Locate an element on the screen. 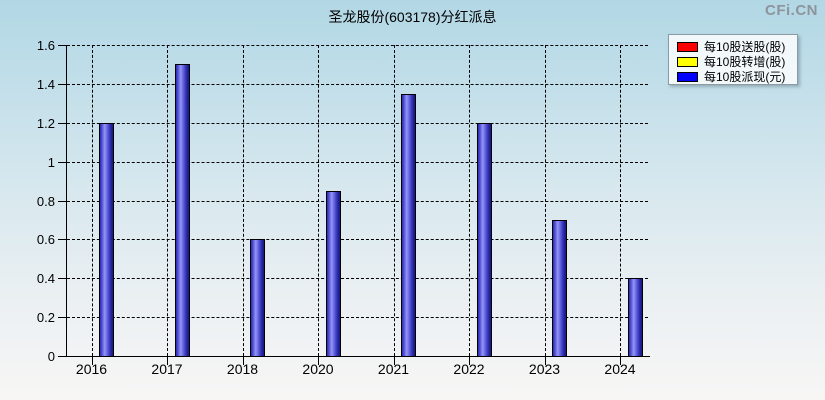 Image resolution: width=825 pixels, height=400 pixels. legend-label: 每10股转增(股) is located at coordinates (745, 62).